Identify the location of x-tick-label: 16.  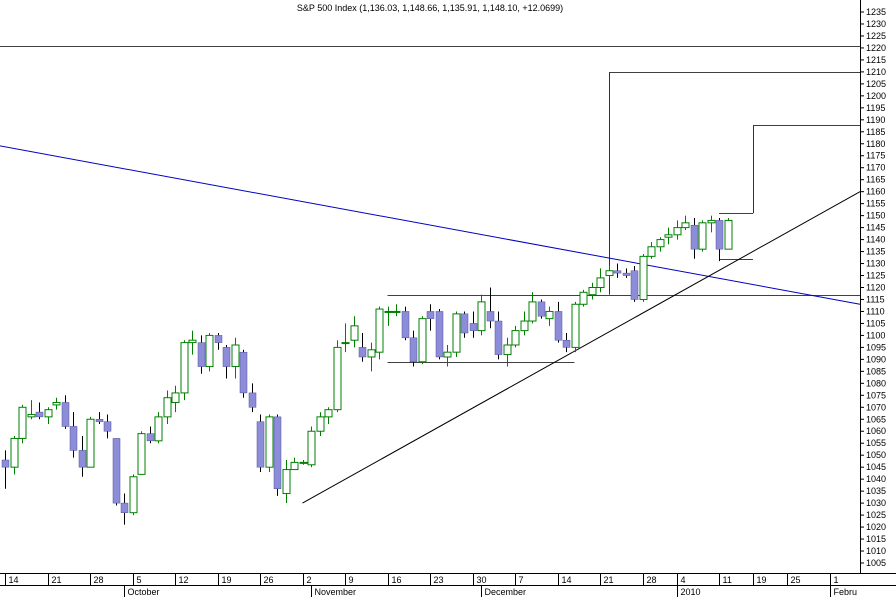
(397, 580).